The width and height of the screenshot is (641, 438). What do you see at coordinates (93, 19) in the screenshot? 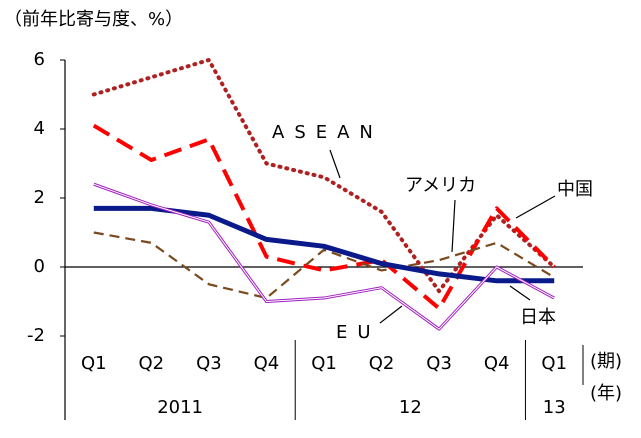
I see `chart-title: （前年比寄与度、%）` at bounding box center [93, 19].